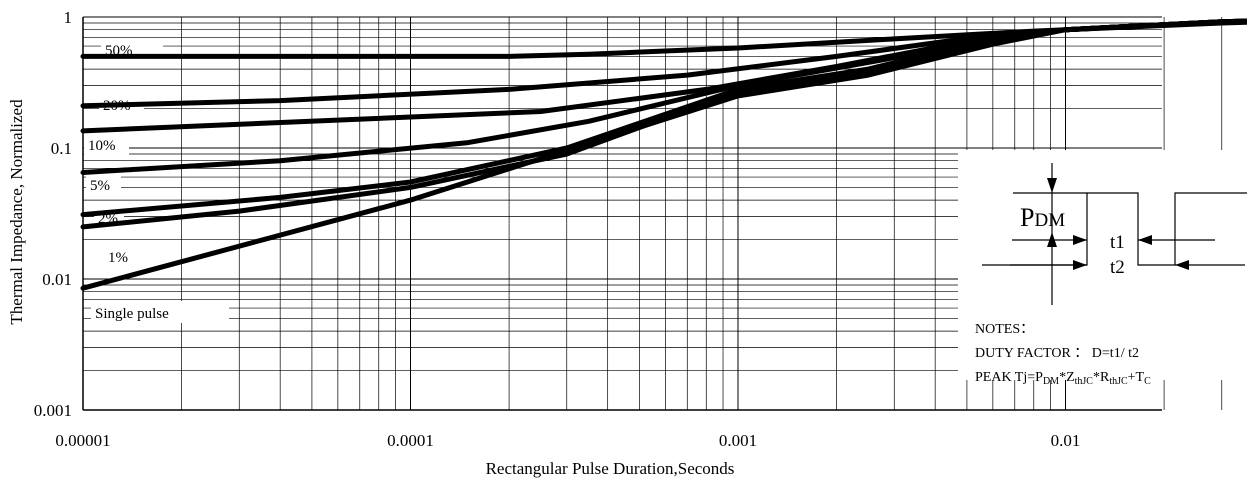 The image size is (1247, 481). What do you see at coordinates (1080, 240) in the screenshot?
I see `t1-right-arrow-icon` at bounding box center [1080, 240].